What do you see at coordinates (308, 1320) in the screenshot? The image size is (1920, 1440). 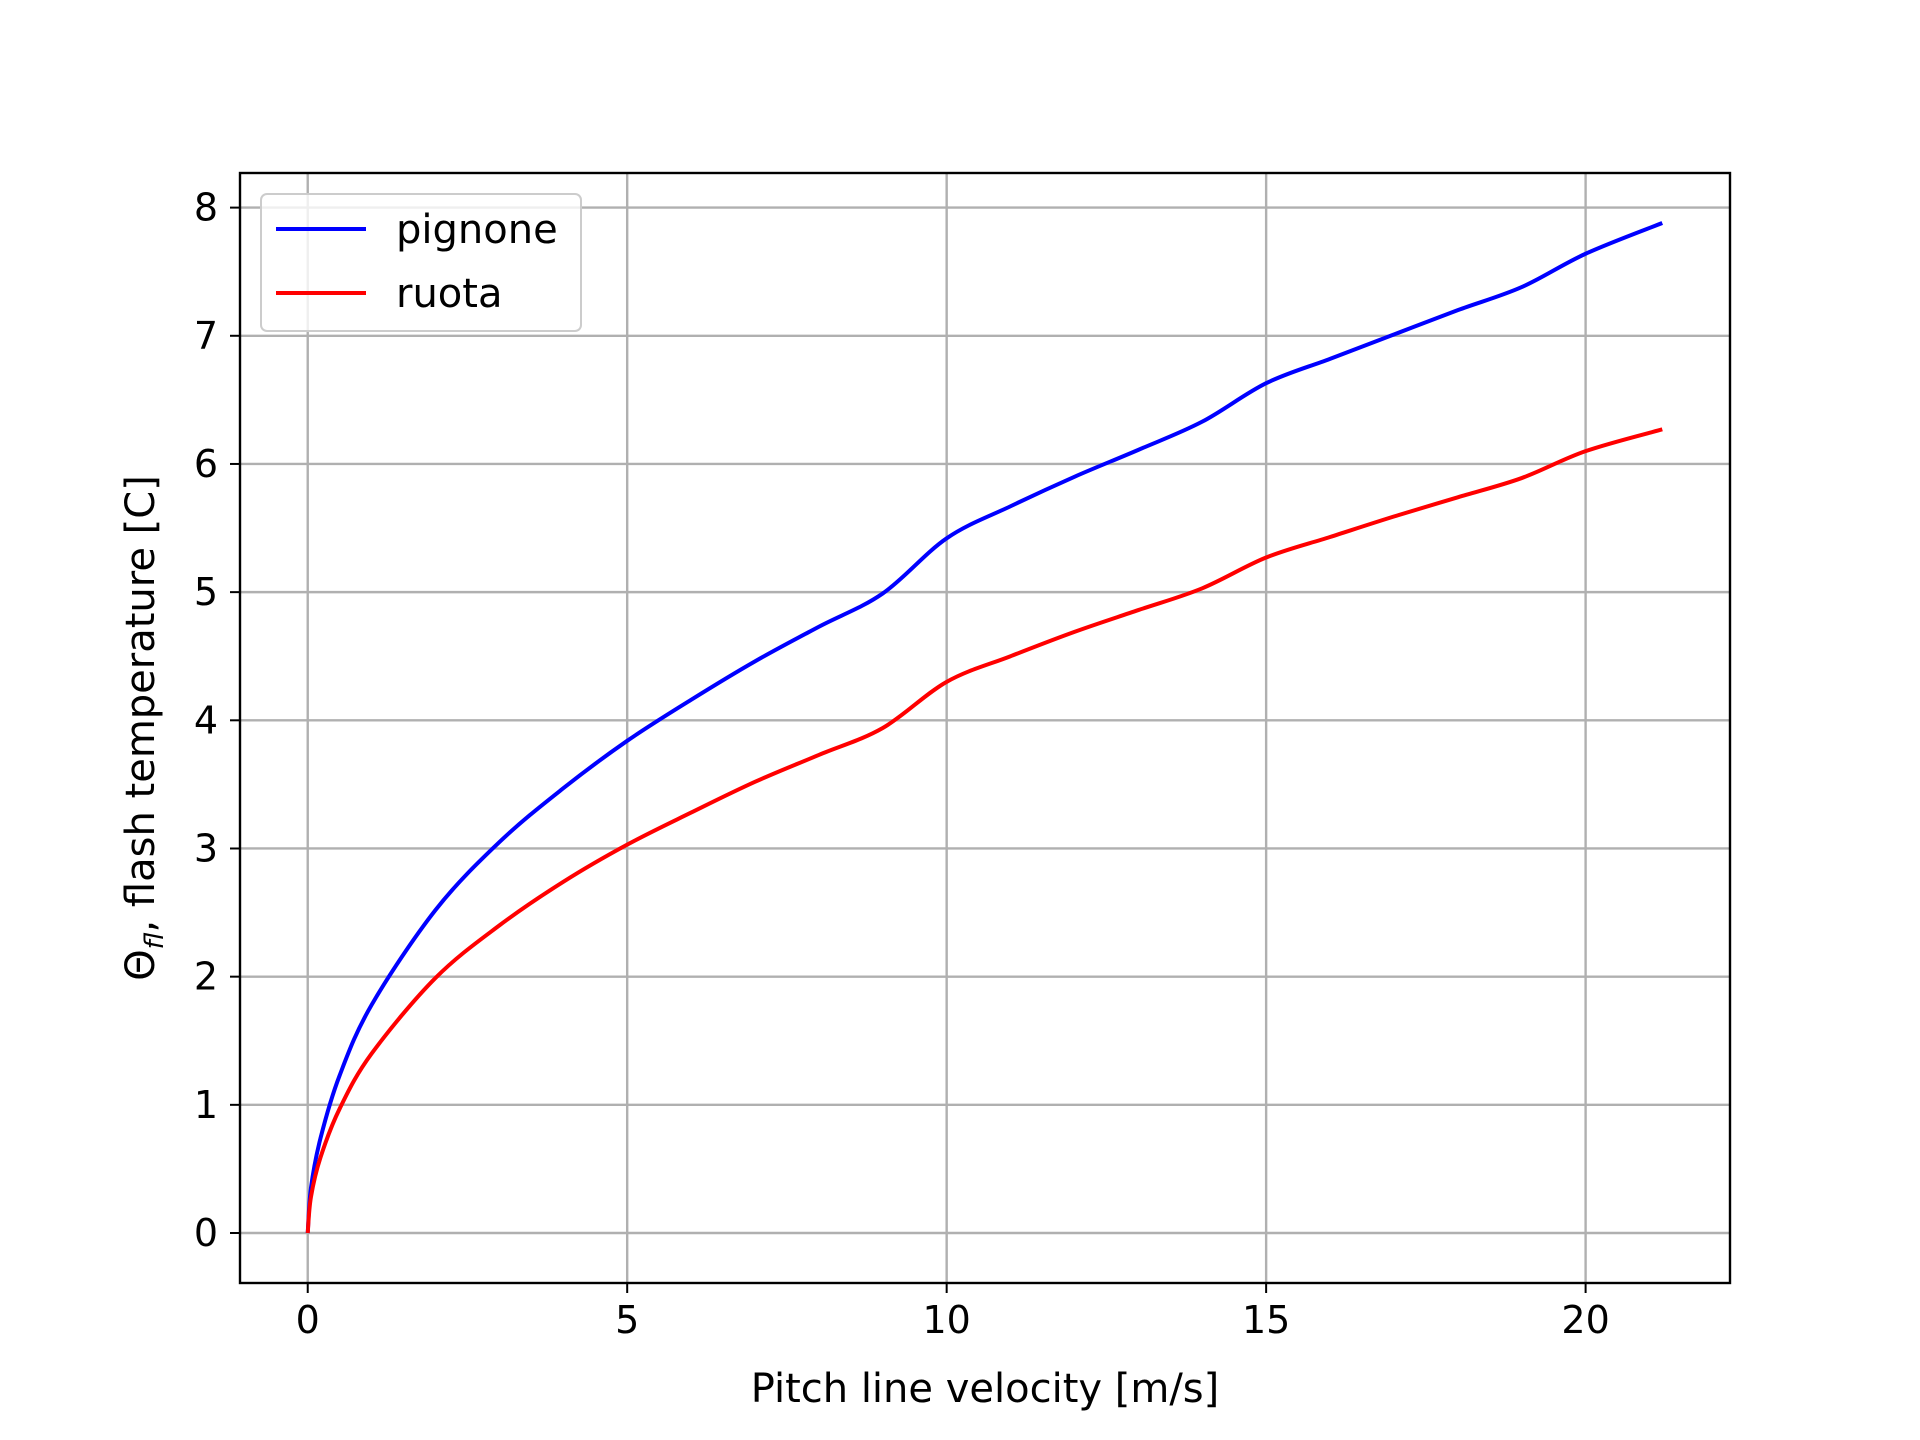 I see `x-tick-label: 0` at bounding box center [308, 1320].